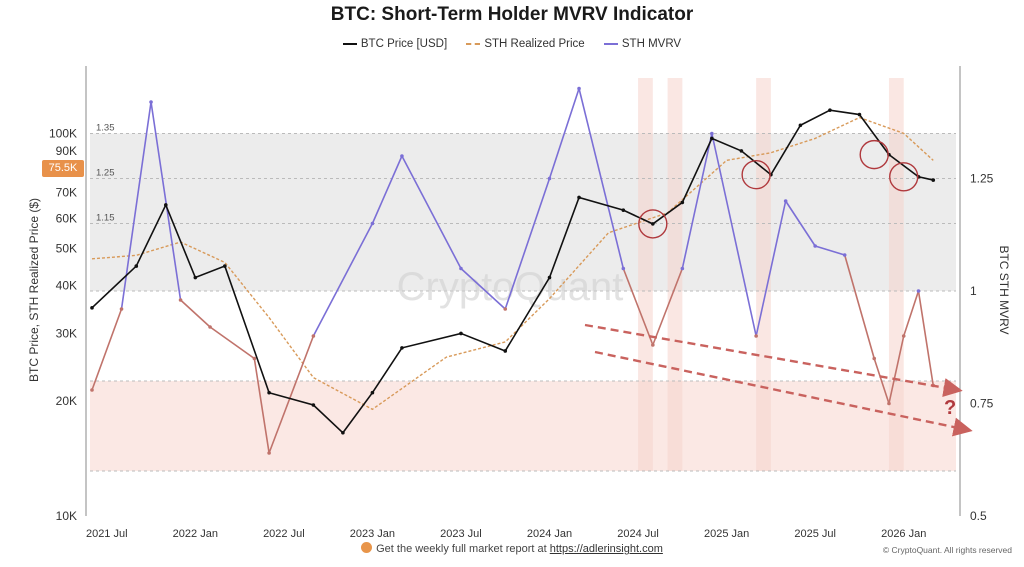 This screenshot has width=1024, height=567. What do you see at coordinates (982, 404) in the screenshot?
I see `y-tick-right: 0.75` at bounding box center [982, 404].